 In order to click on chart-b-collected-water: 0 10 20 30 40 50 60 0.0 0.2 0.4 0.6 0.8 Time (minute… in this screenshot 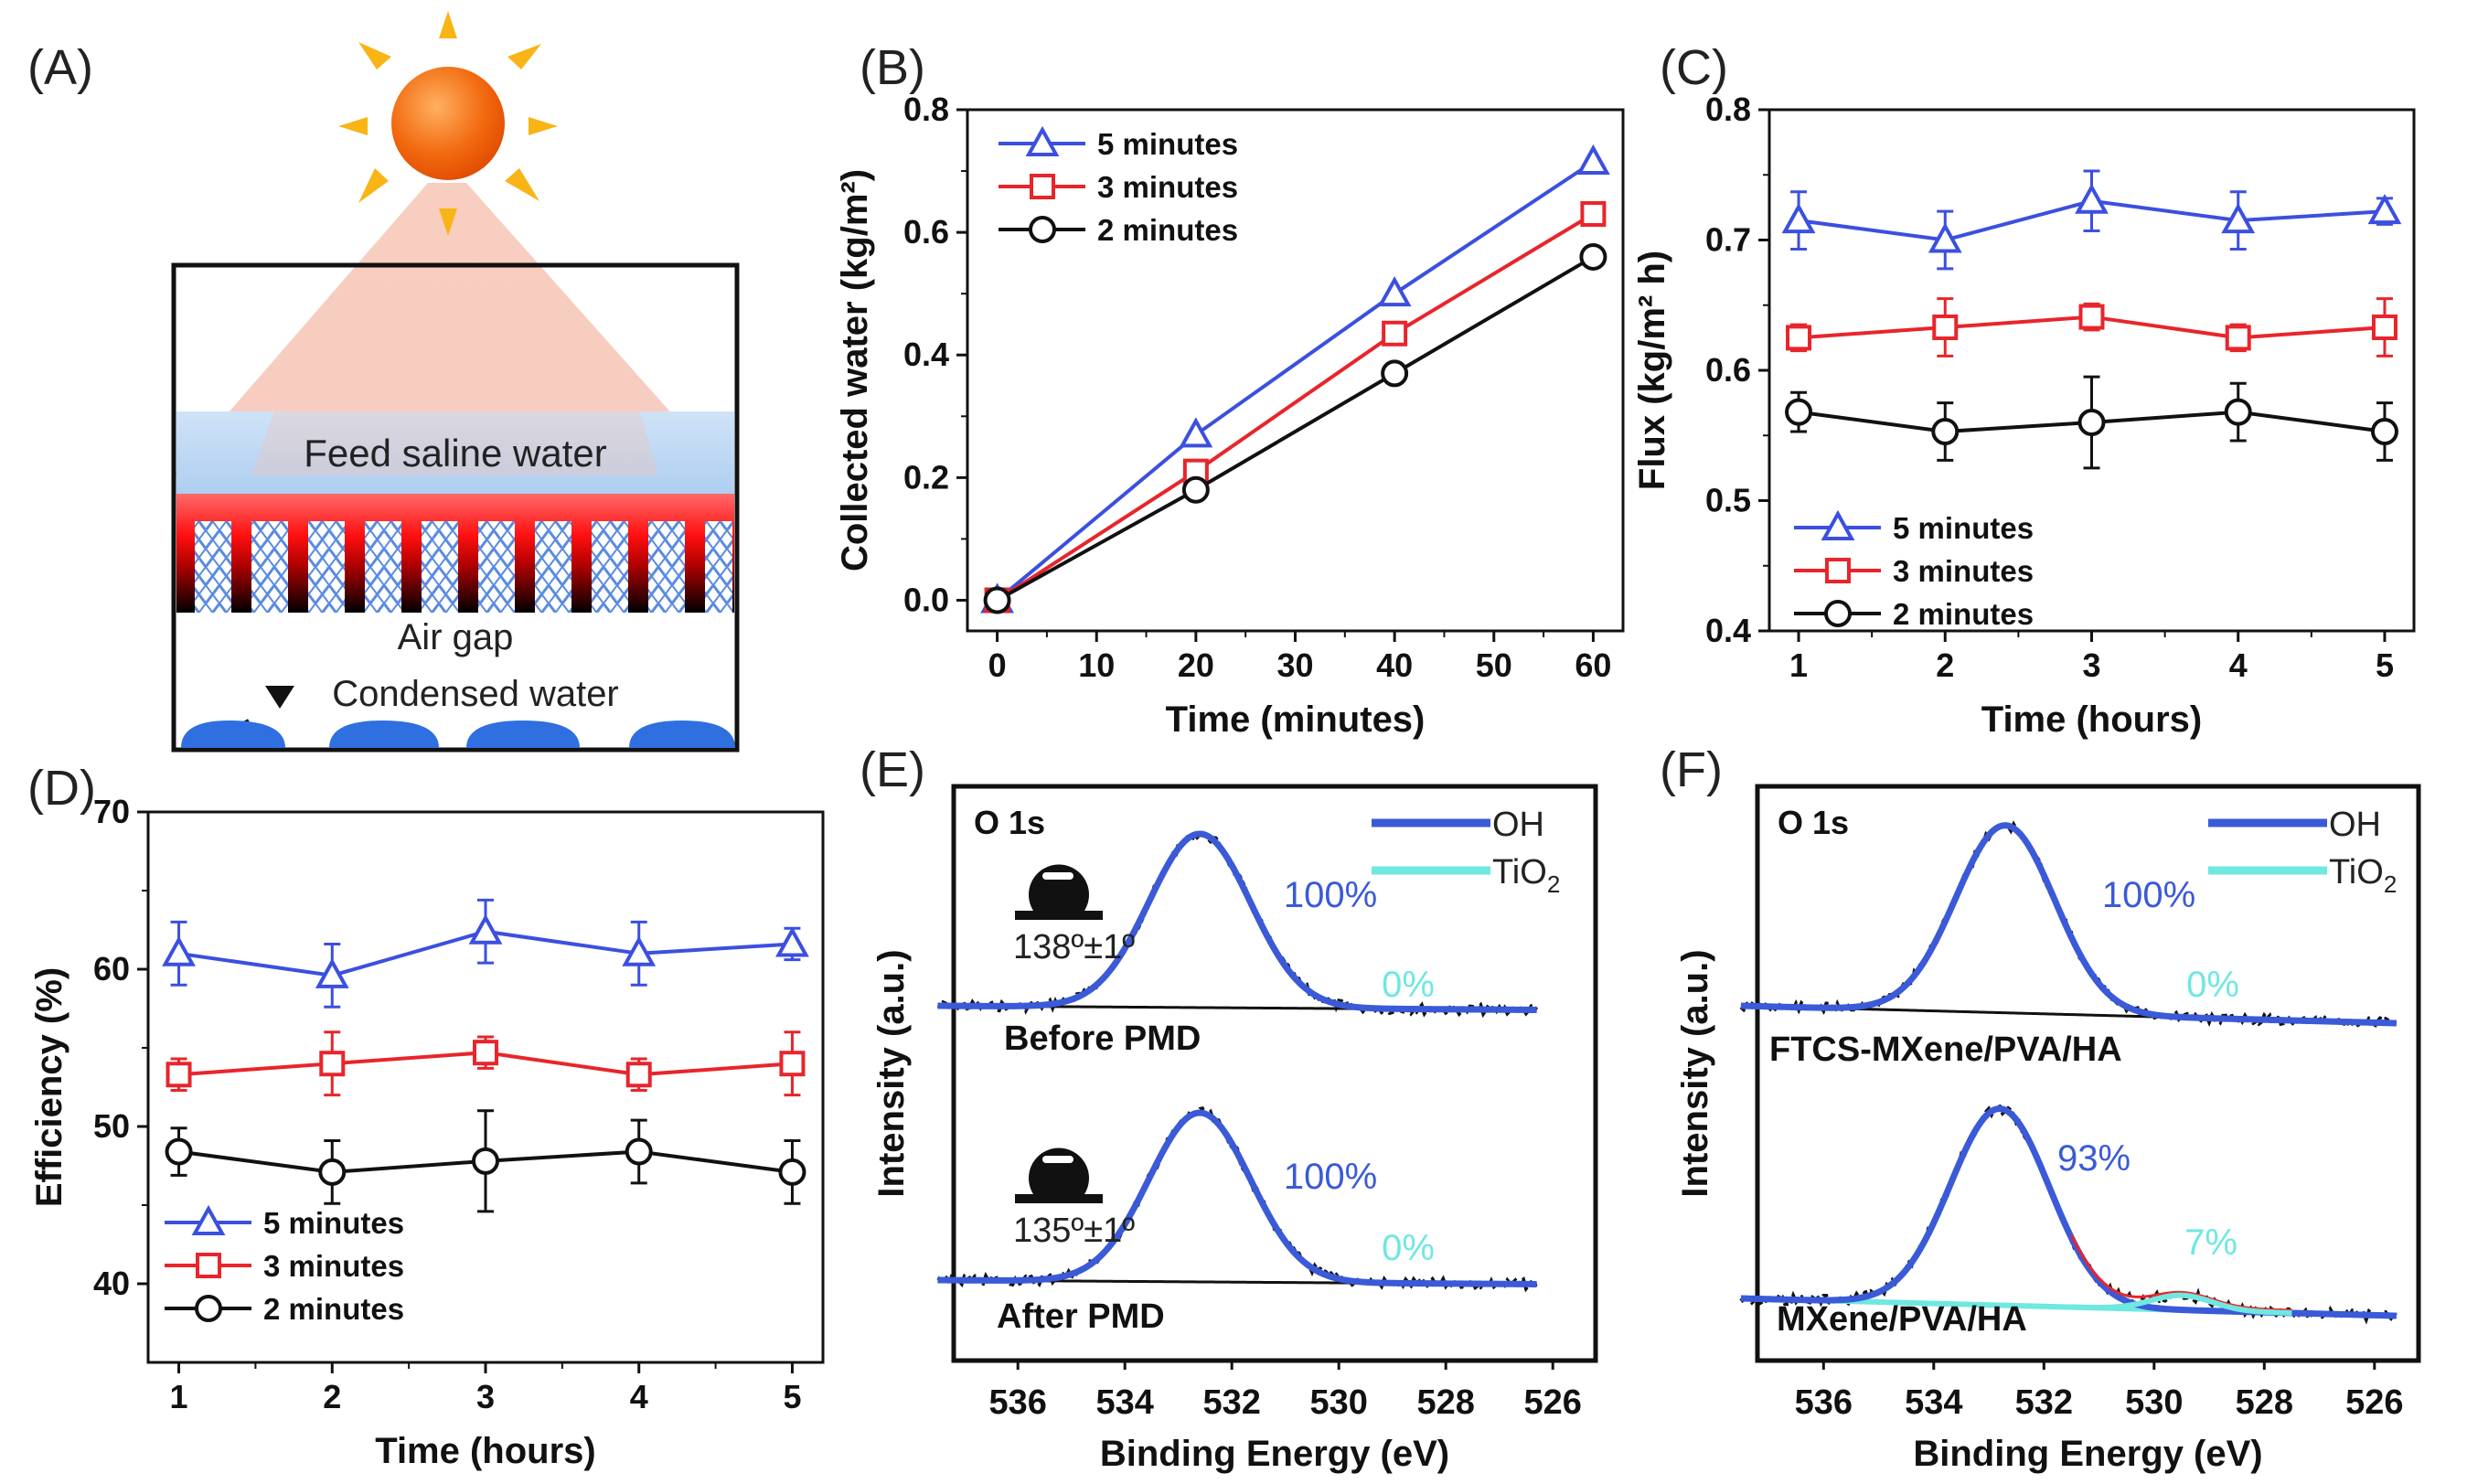, I will do `click(1230, 415)`.